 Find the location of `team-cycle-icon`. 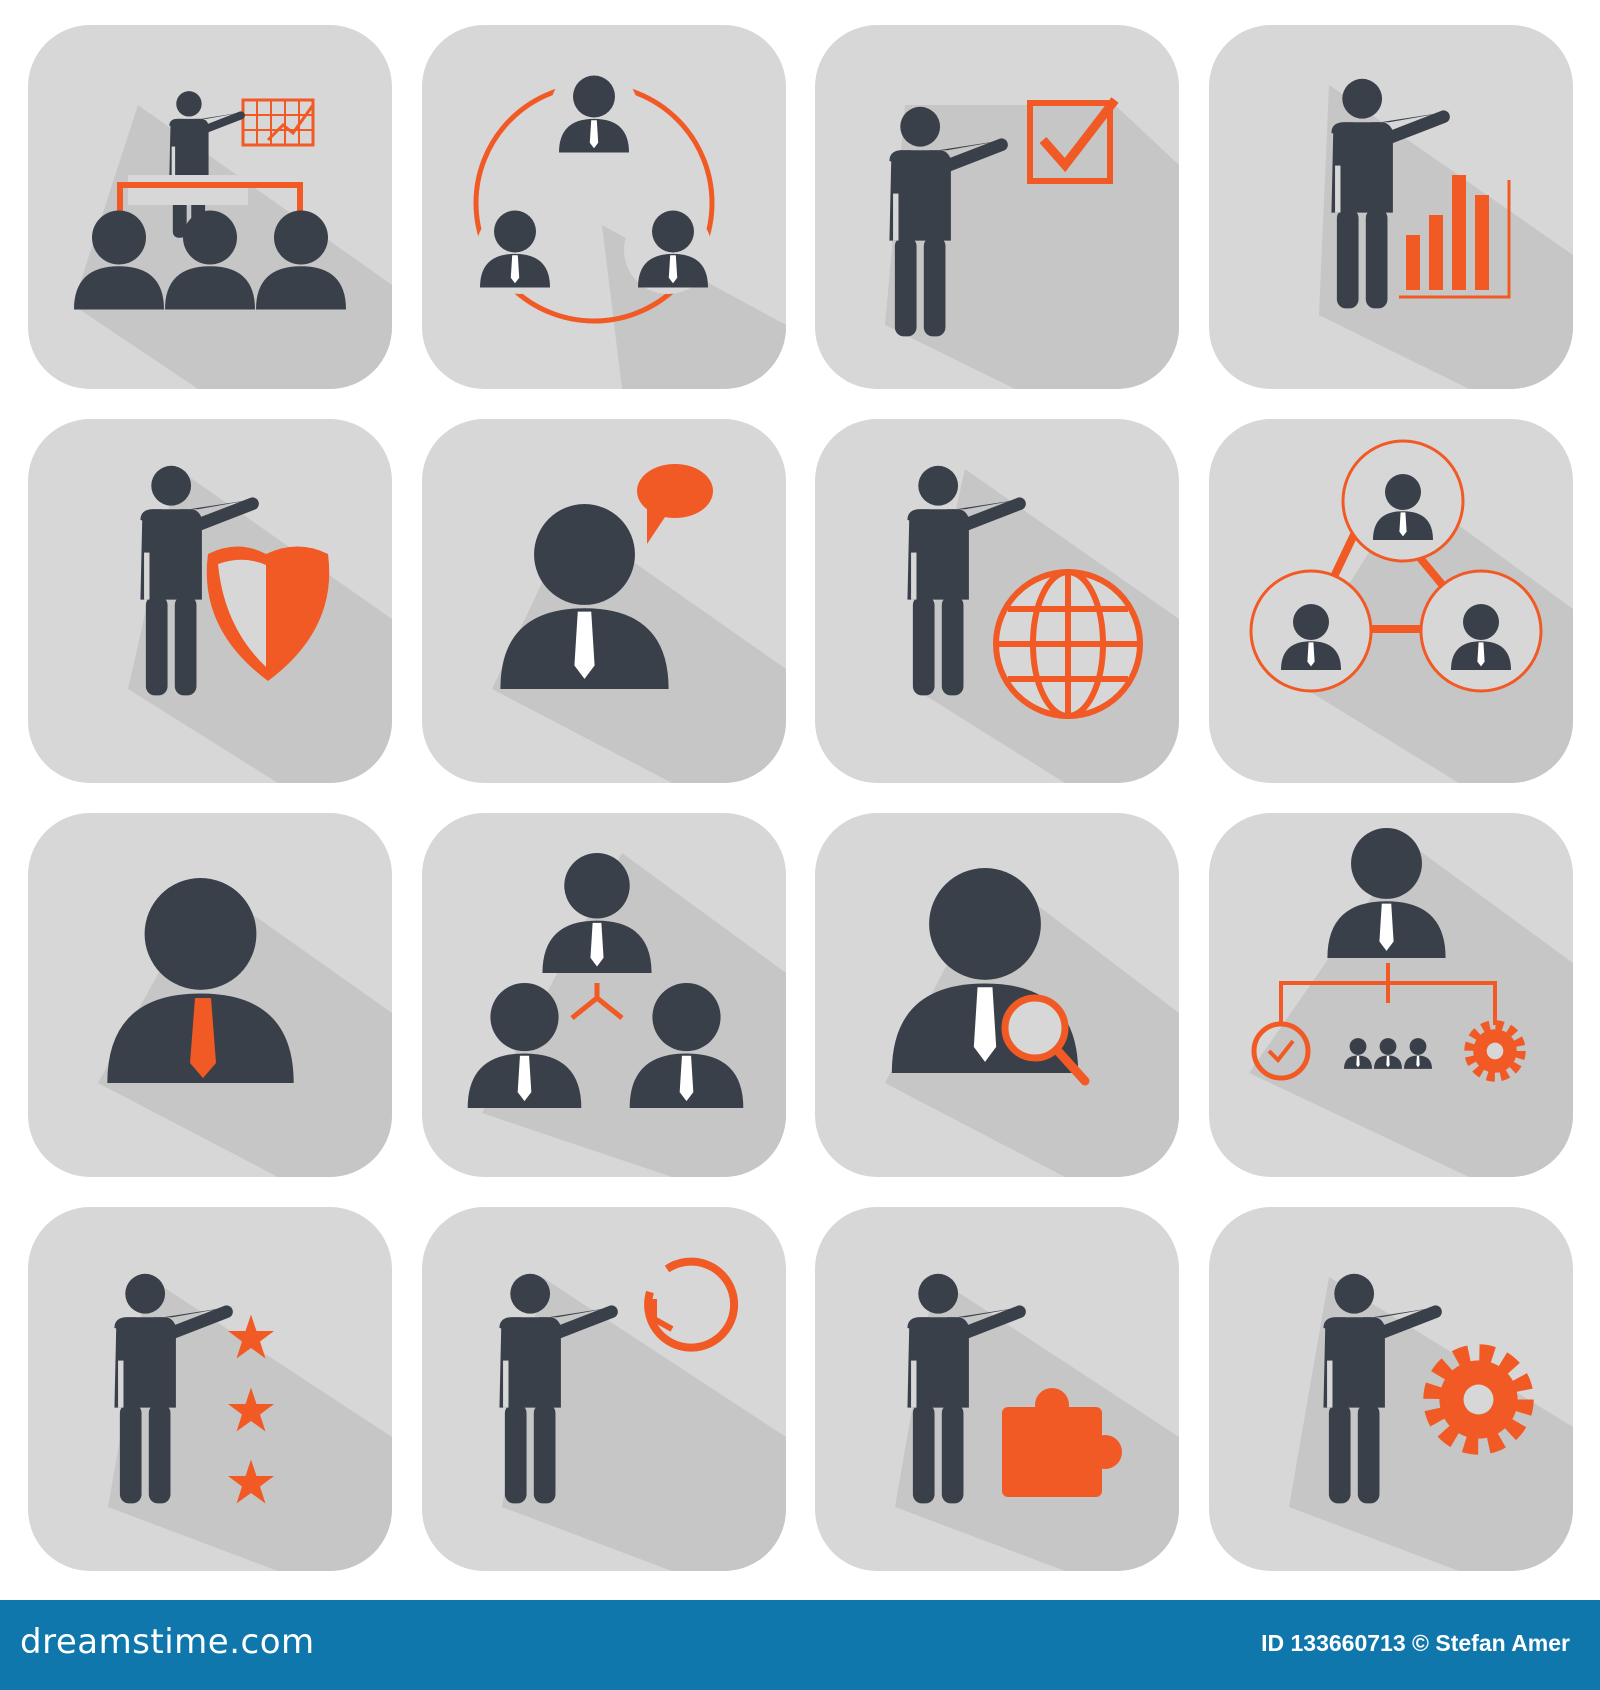

team-cycle-icon is located at coordinates (603, 207).